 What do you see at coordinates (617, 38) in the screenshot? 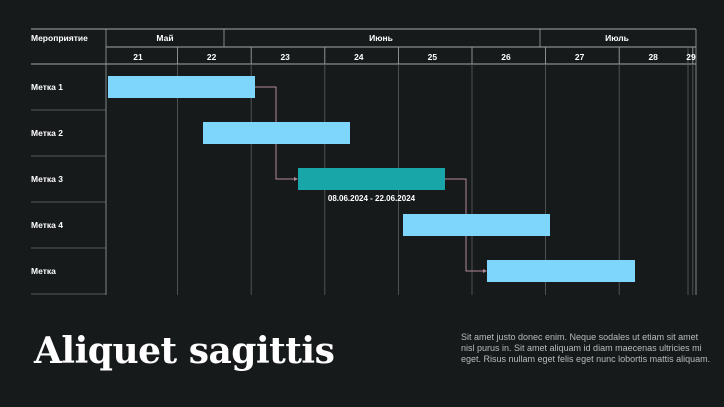
I see `month-label: Июль` at bounding box center [617, 38].